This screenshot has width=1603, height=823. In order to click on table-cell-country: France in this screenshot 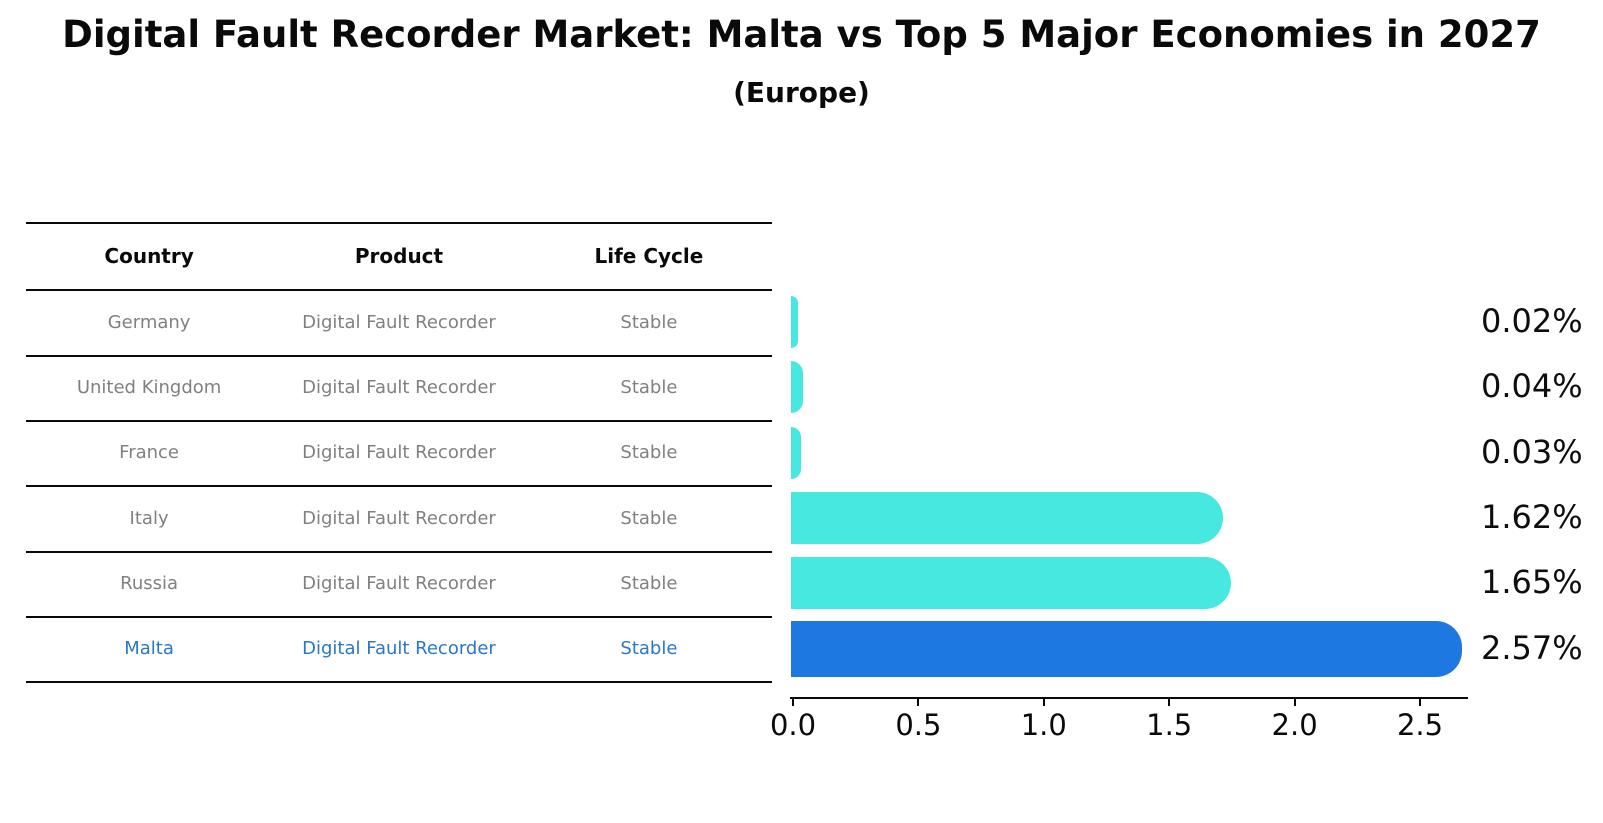, I will do `click(149, 453)`.